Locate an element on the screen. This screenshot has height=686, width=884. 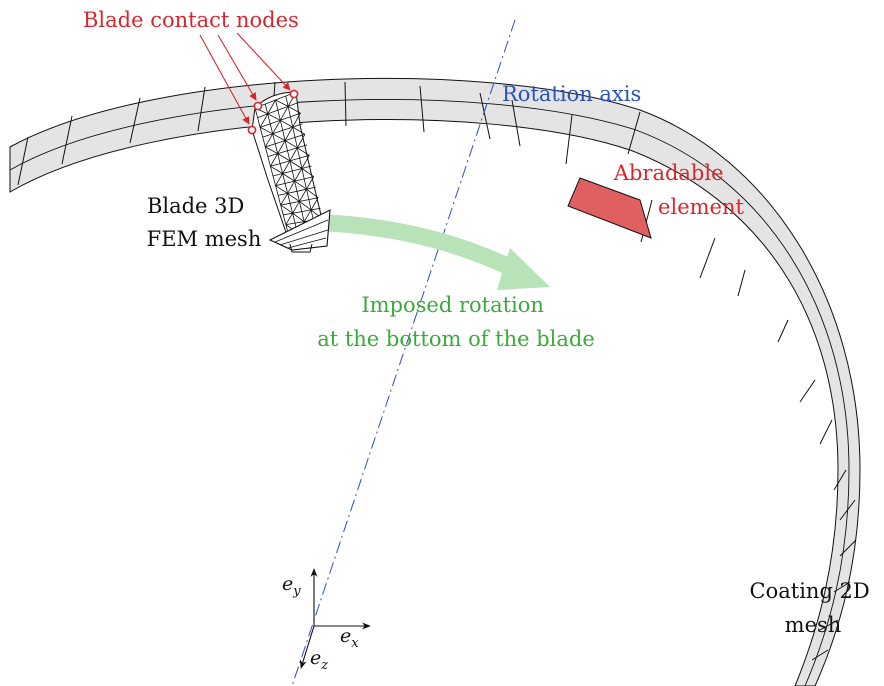
blade-fem-mesh is located at coordinates (291, 172).